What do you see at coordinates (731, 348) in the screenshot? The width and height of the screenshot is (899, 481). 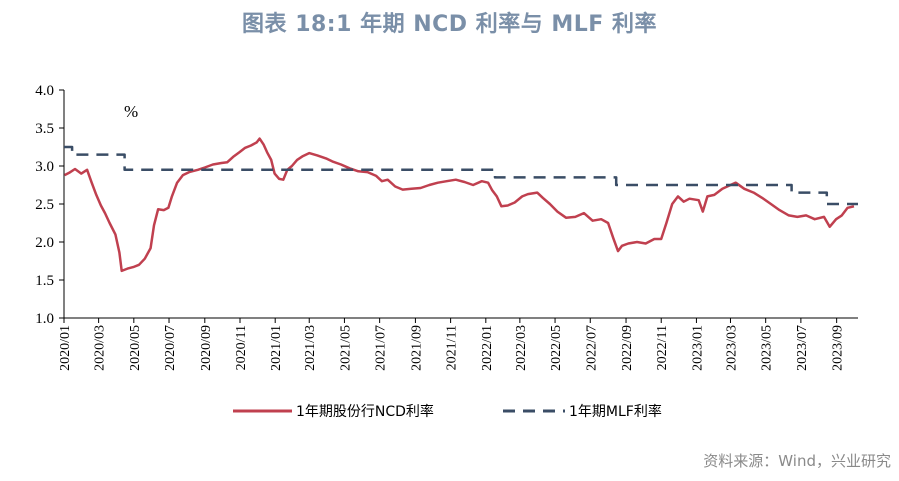 I see `x-tick-label: 2023/03` at bounding box center [731, 348].